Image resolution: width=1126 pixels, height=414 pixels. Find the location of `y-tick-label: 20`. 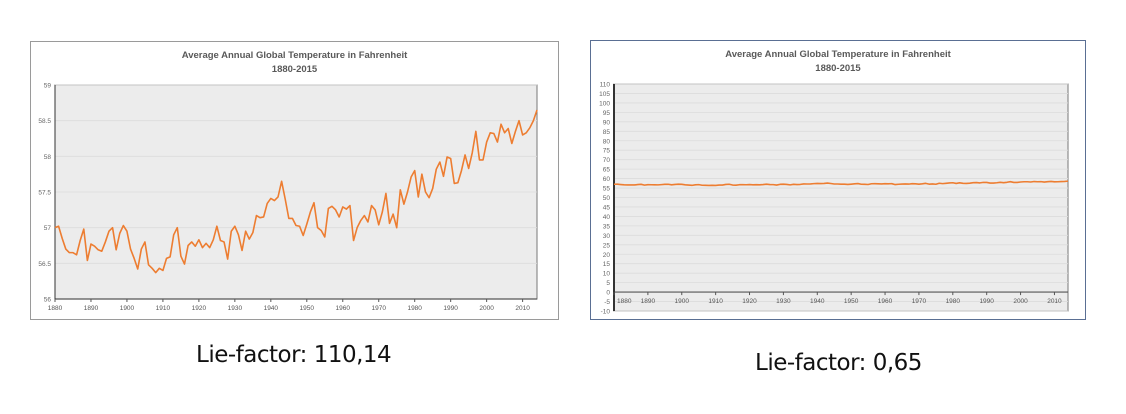

y-tick-label: 20 is located at coordinates (607, 255).